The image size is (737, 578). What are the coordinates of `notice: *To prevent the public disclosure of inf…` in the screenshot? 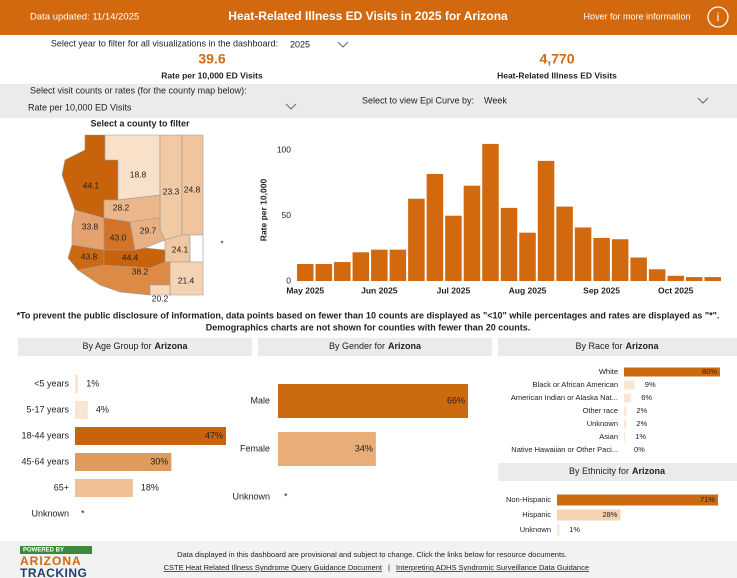 It's located at (368, 315).